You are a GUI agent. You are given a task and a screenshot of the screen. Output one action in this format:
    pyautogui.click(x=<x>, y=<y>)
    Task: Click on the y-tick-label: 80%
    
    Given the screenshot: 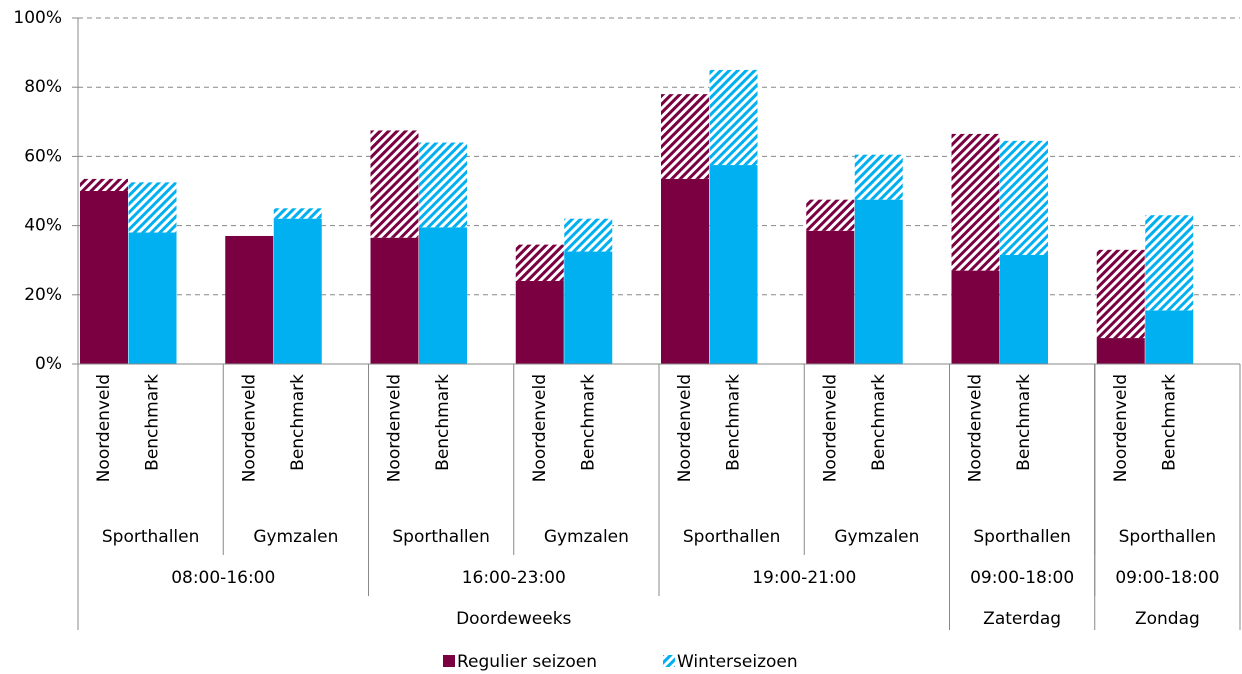 What is the action you would take?
    pyautogui.click(x=43, y=87)
    